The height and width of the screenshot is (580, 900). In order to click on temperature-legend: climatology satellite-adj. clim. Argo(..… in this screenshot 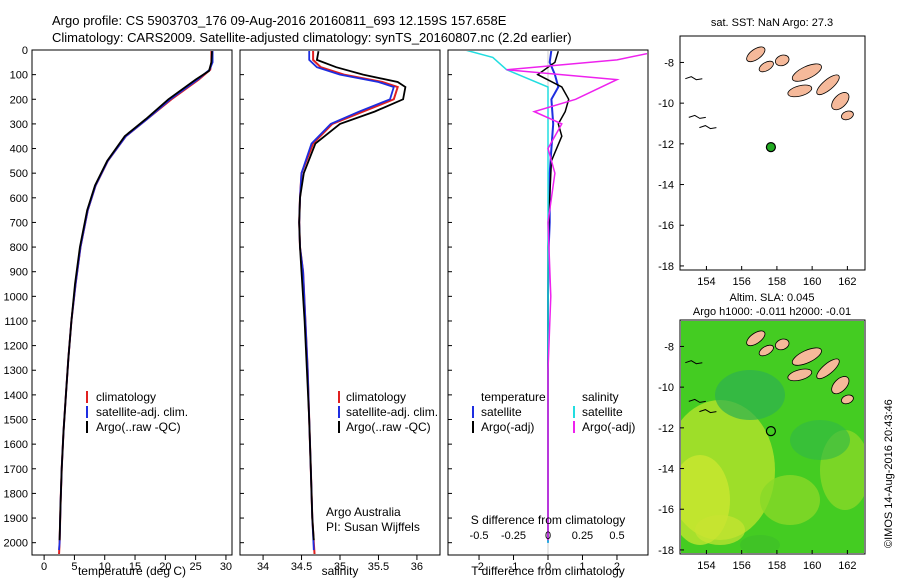, I will do `click(137, 412)`.